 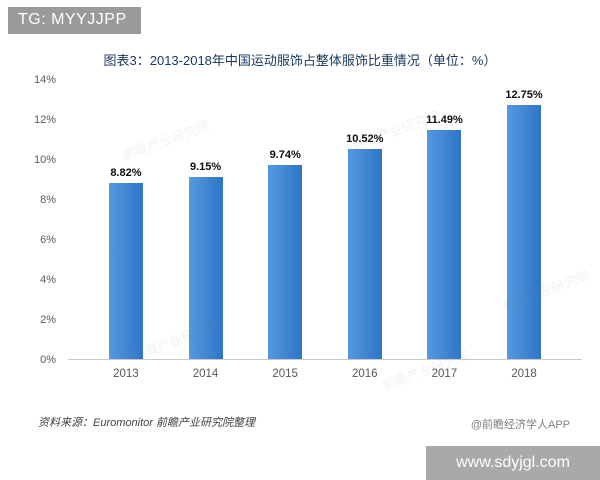 I want to click on y-axis-tick: 4%, so click(x=48, y=280).